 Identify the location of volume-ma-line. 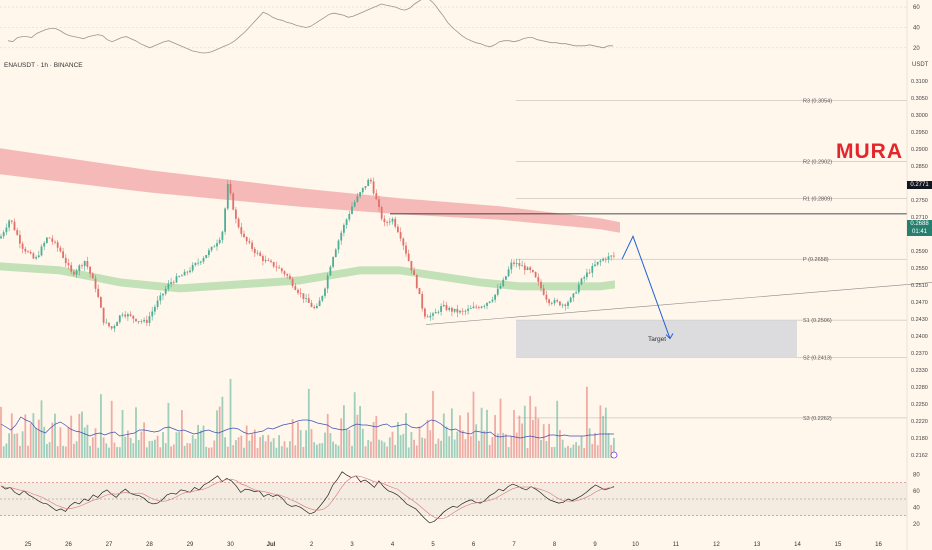
(307, 427).